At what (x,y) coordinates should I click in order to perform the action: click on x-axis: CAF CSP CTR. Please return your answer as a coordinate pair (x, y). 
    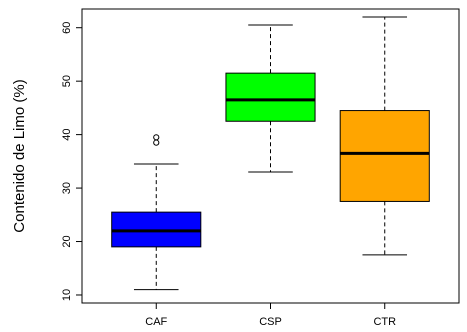
    Looking at the image, I should click on (270, 315).